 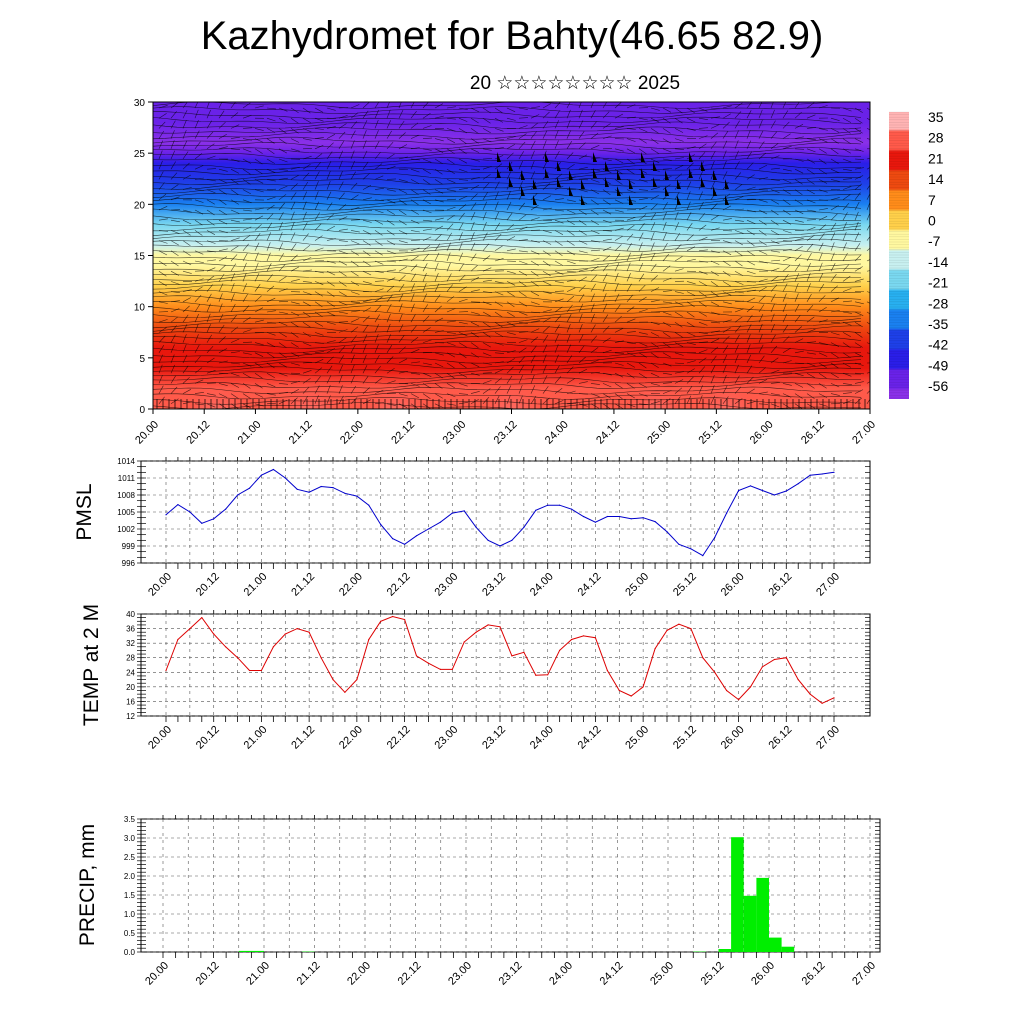 What do you see at coordinates (130, 672) in the screenshot?
I see `y-tick-label: 24` at bounding box center [130, 672].